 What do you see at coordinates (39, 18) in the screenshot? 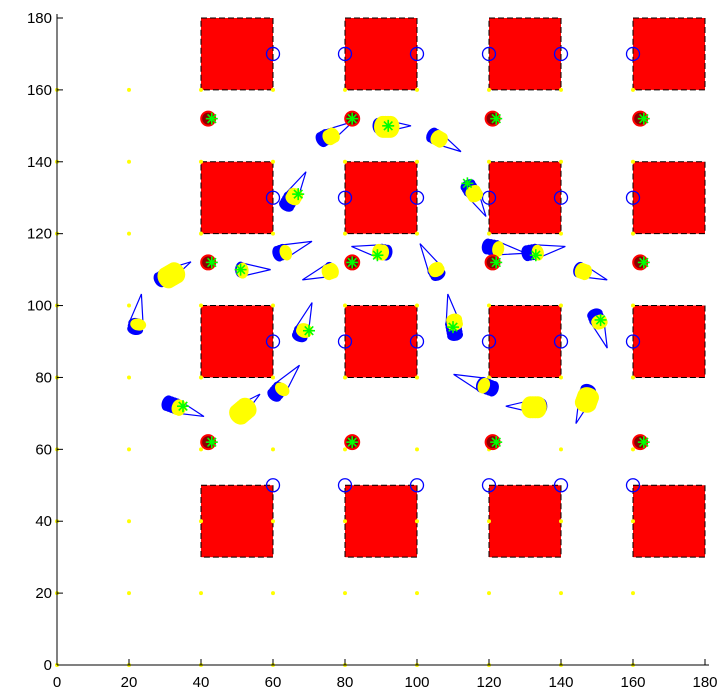
I see `y-tick-label-9: 180` at bounding box center [39, 18].